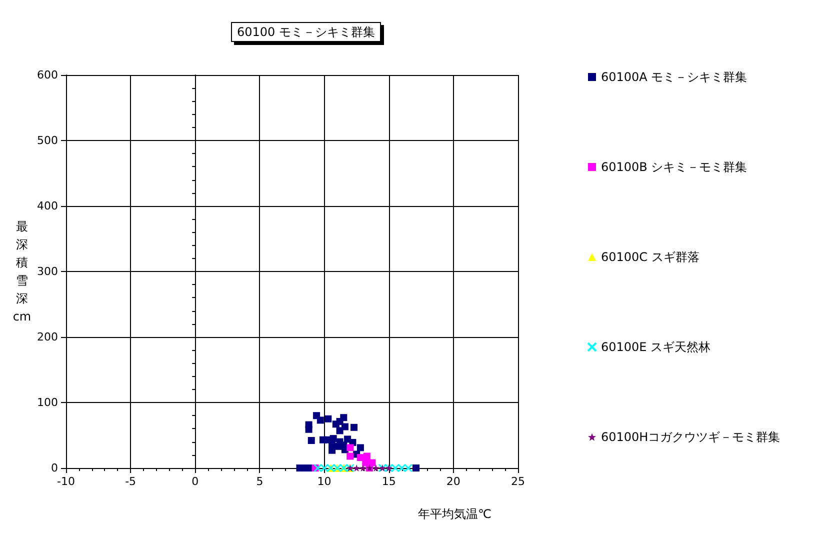 The width and height of the screenshot is (816, 534). What do you see at coordinates (130, 481) in the screenshot?
I see `x-tick-label: -5` at bounding box center [130, 481].